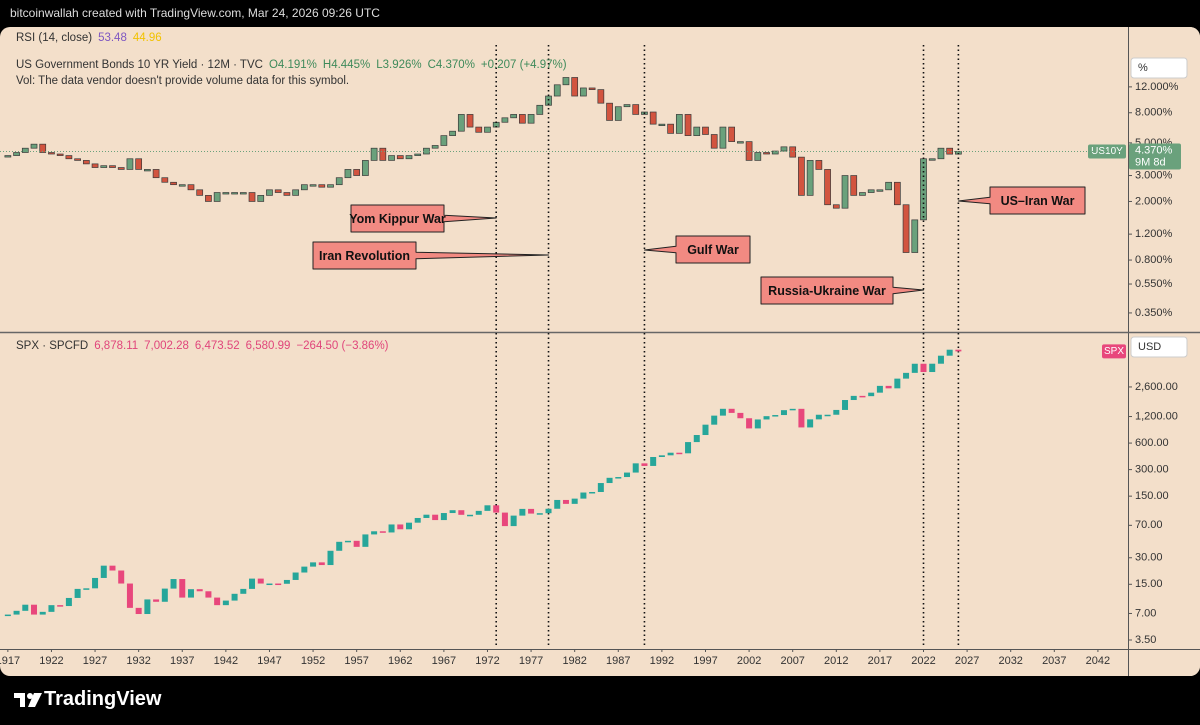  What do you see at coordinates (1152, 470) in the screenshot?
I see `y-tick-label: 300.00` at bounding box center [1152, 470].